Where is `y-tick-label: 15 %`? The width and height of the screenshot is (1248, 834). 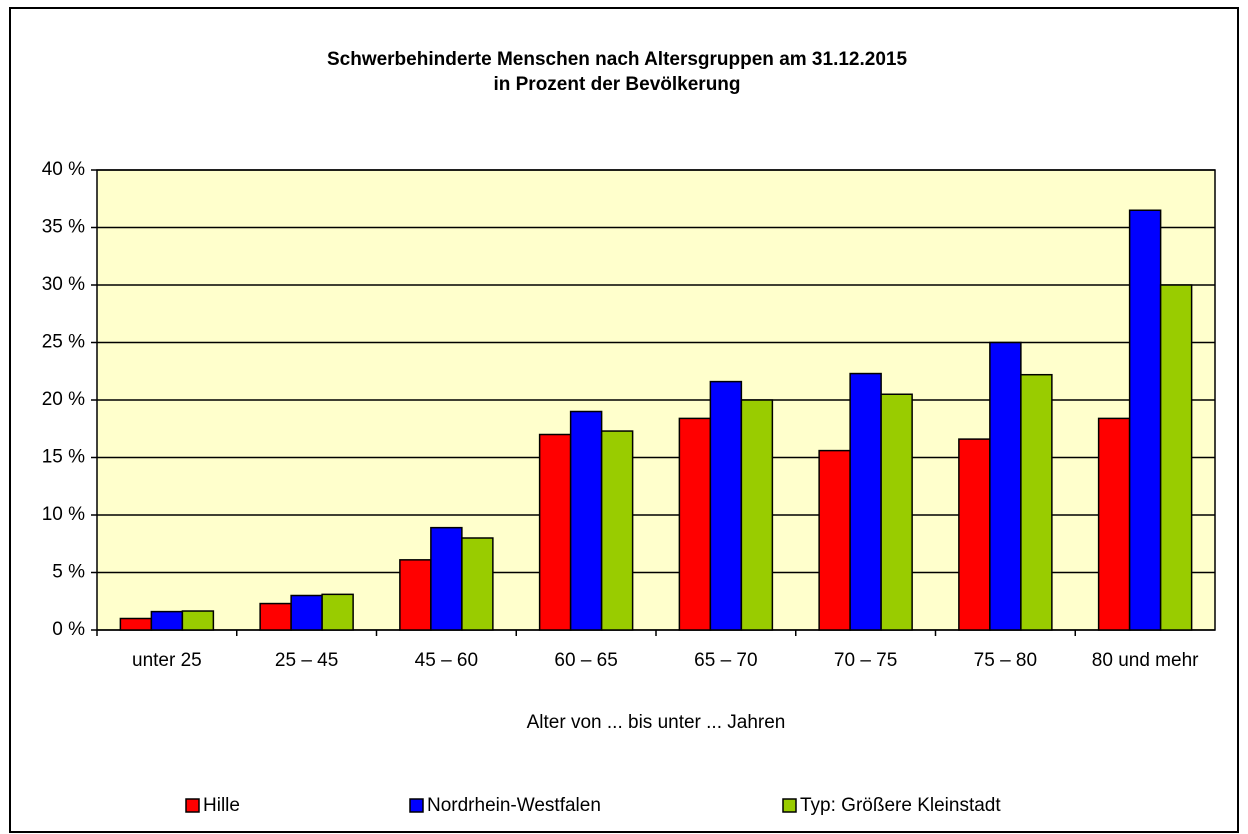
y-tick-label: 15 % is located at coordinates (63, 457).